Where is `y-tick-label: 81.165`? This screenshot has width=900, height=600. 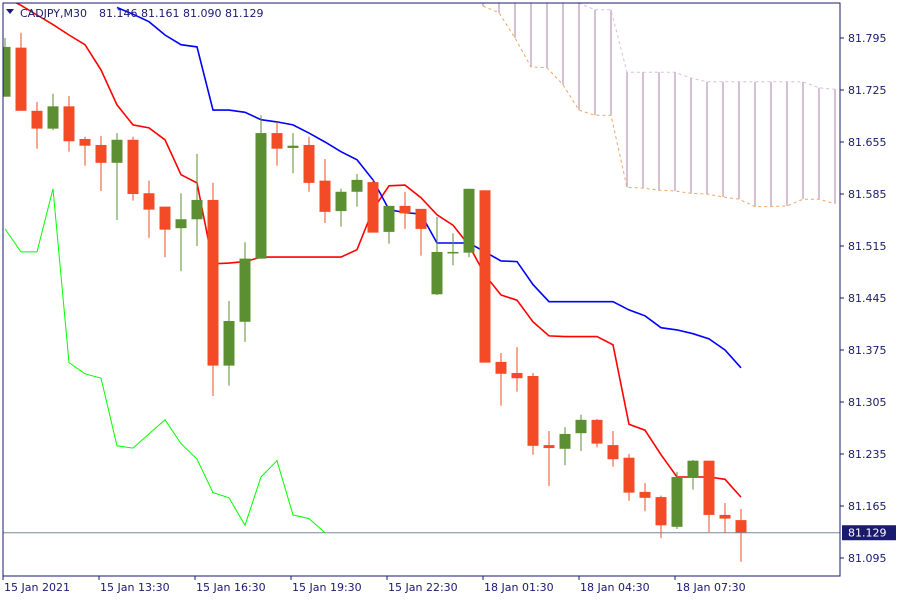
y-tick-label: 81.165 is located at coordinates (867, 506).